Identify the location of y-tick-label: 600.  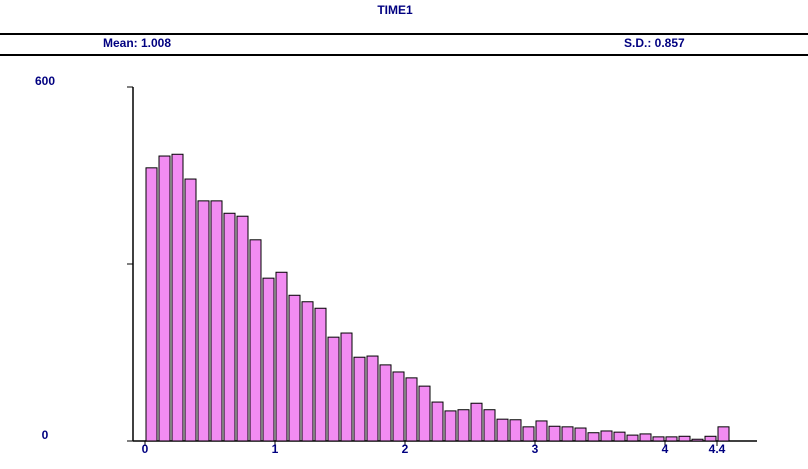
(45, 81).